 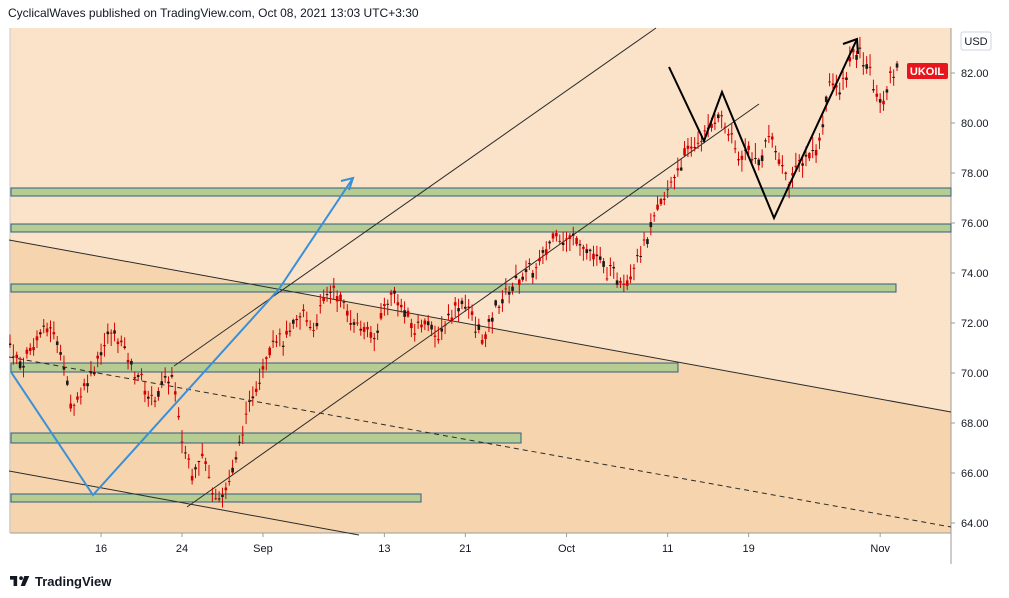 I want to click on x-tick-label: Oct, so click(x=566, y=549).